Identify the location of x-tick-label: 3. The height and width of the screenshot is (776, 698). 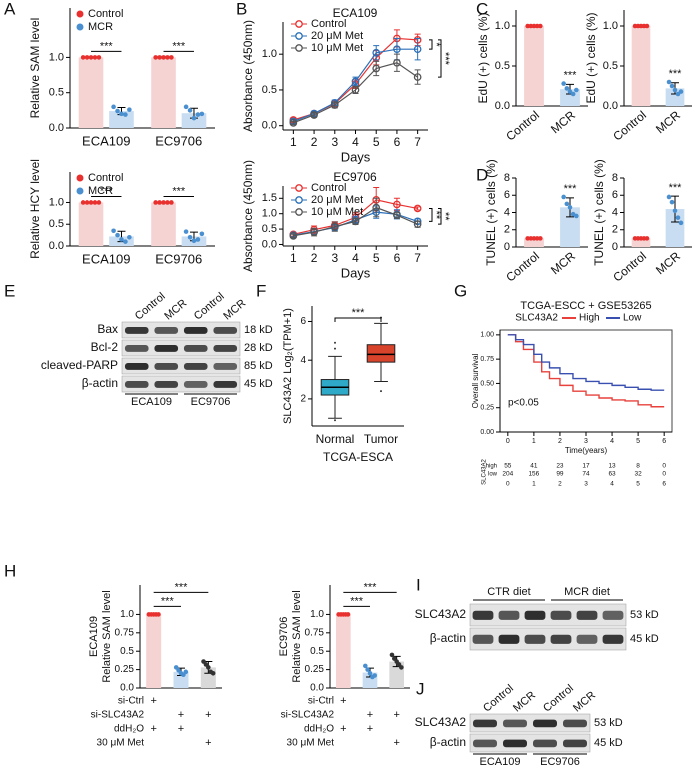
(334, 258).